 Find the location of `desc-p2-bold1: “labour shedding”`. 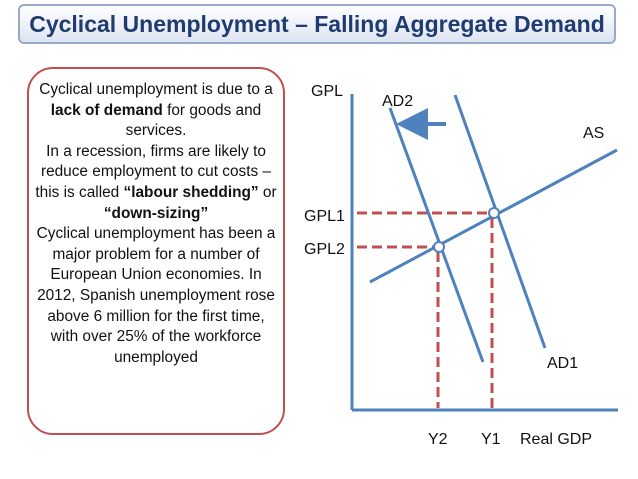

desc-p2-bold1: “labour shedding” is located at coordinates (191, 192).